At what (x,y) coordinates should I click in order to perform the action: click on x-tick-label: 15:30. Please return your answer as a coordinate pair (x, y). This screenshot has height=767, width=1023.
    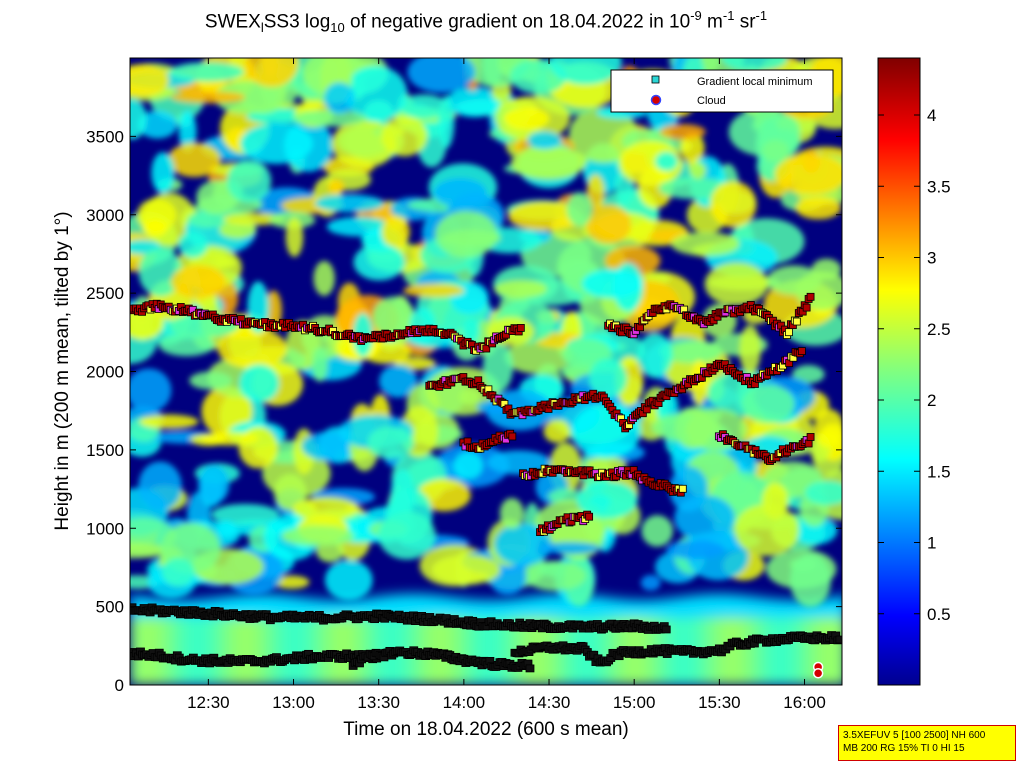
    Looking at the image, I should click on (719, 702).